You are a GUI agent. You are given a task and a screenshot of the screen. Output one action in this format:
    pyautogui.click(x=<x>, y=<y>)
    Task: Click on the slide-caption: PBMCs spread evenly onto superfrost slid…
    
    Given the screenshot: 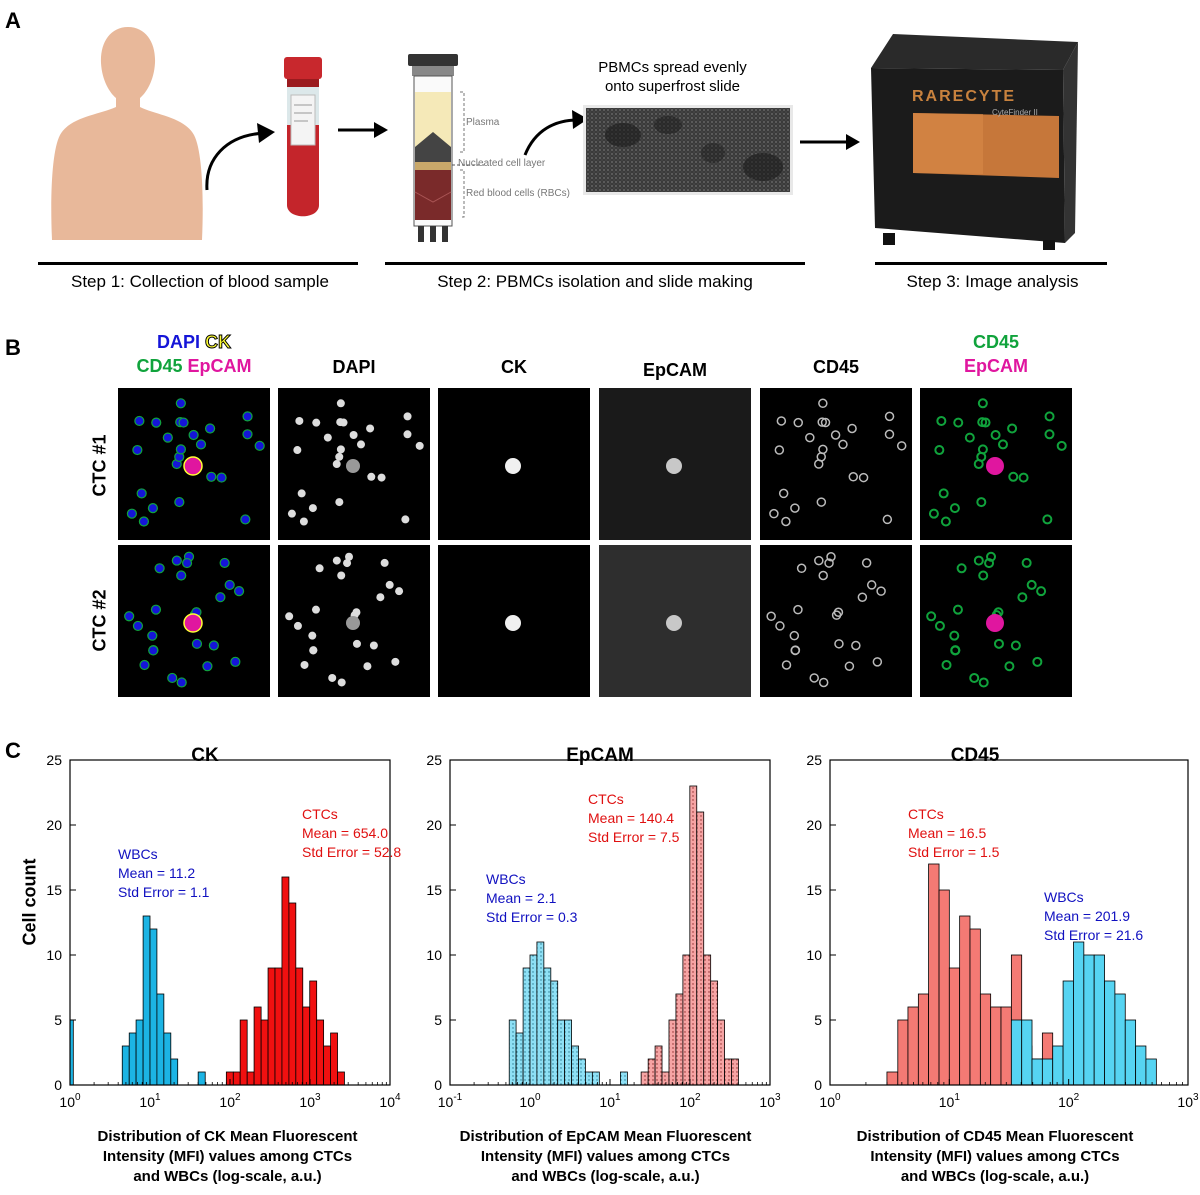 What is the action you would take?
    pyautogui.click(x=672, y=77)
    